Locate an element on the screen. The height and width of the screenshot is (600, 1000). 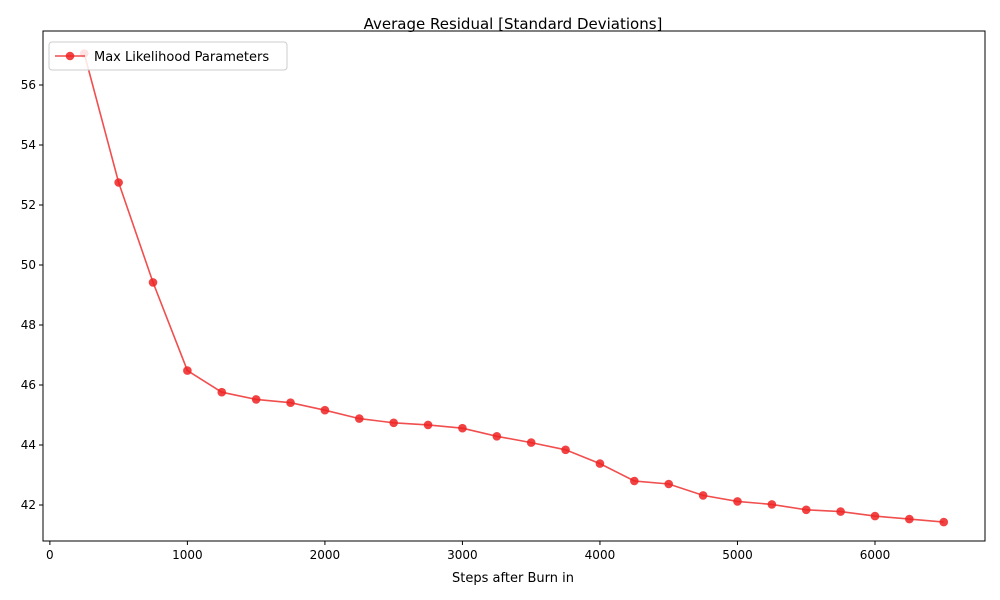
x-tick-label: 0 is located at coordinates (50, 555).